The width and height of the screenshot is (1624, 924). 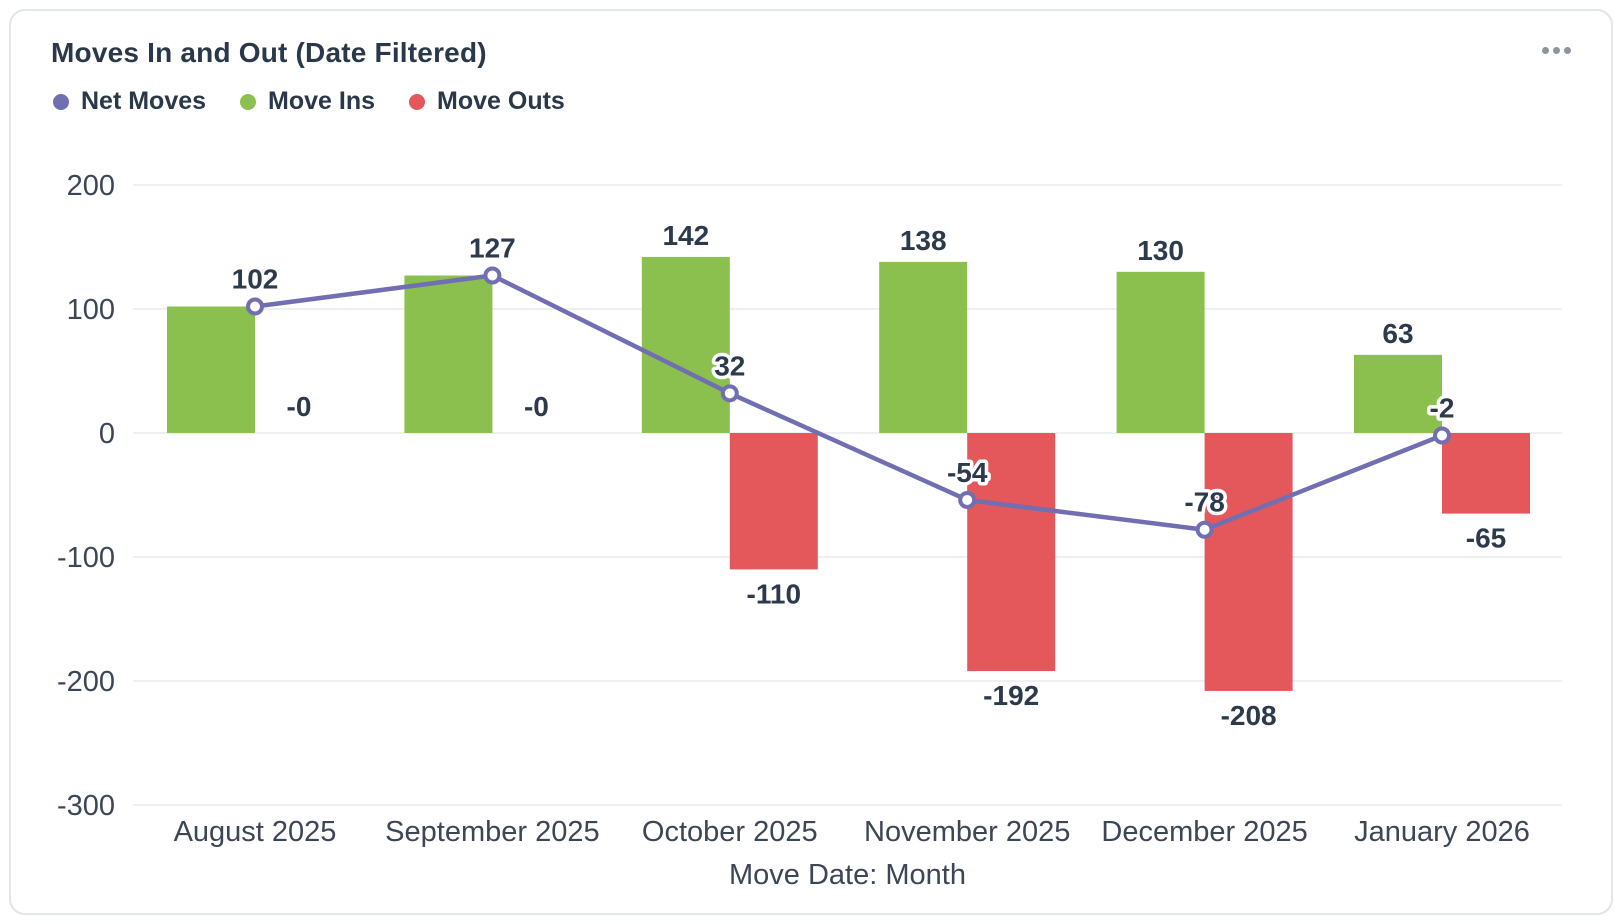 What do you see at coordinates (967, 472) in the screenshot?
I see `net-moves-label-3: -54` at bounding box center [967, 472].